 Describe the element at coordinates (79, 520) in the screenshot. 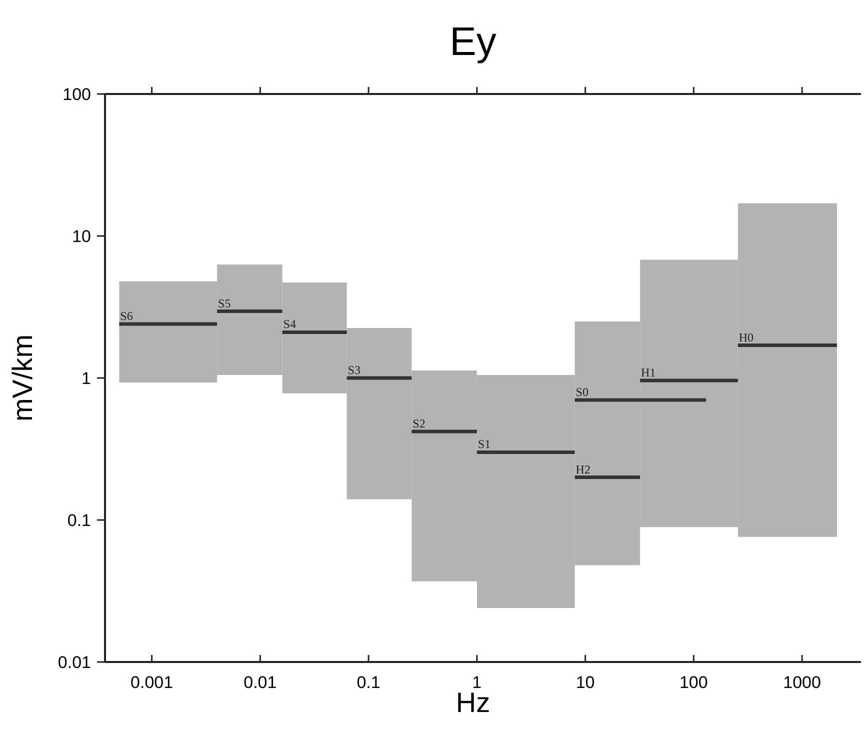

I see `y-tick-label: 0.1` at that location.